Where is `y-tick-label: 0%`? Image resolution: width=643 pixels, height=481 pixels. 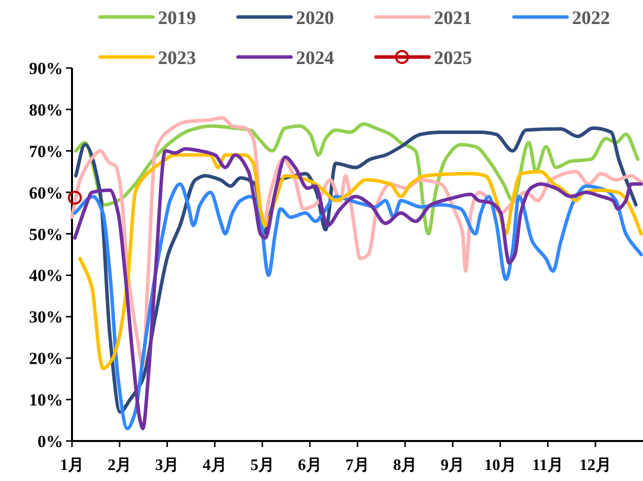
y-tick-label: 0% is located at coordinates (50, 441).